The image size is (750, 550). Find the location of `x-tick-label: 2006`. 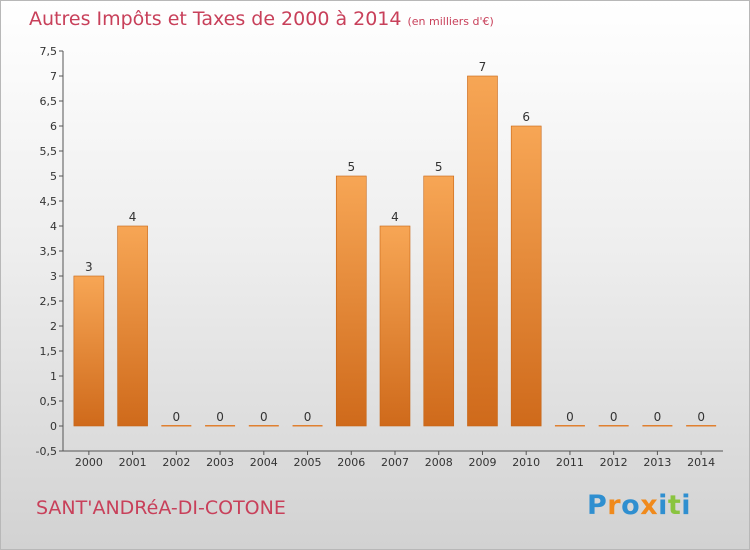

x-tick-label: 2006 is located at coordinates (351, 462).